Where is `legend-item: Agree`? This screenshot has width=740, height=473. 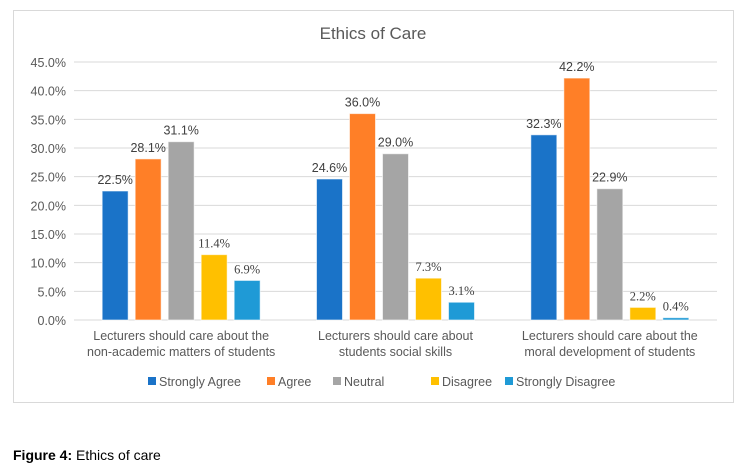
legend-item: Agree is located at coordinates (289, 382).